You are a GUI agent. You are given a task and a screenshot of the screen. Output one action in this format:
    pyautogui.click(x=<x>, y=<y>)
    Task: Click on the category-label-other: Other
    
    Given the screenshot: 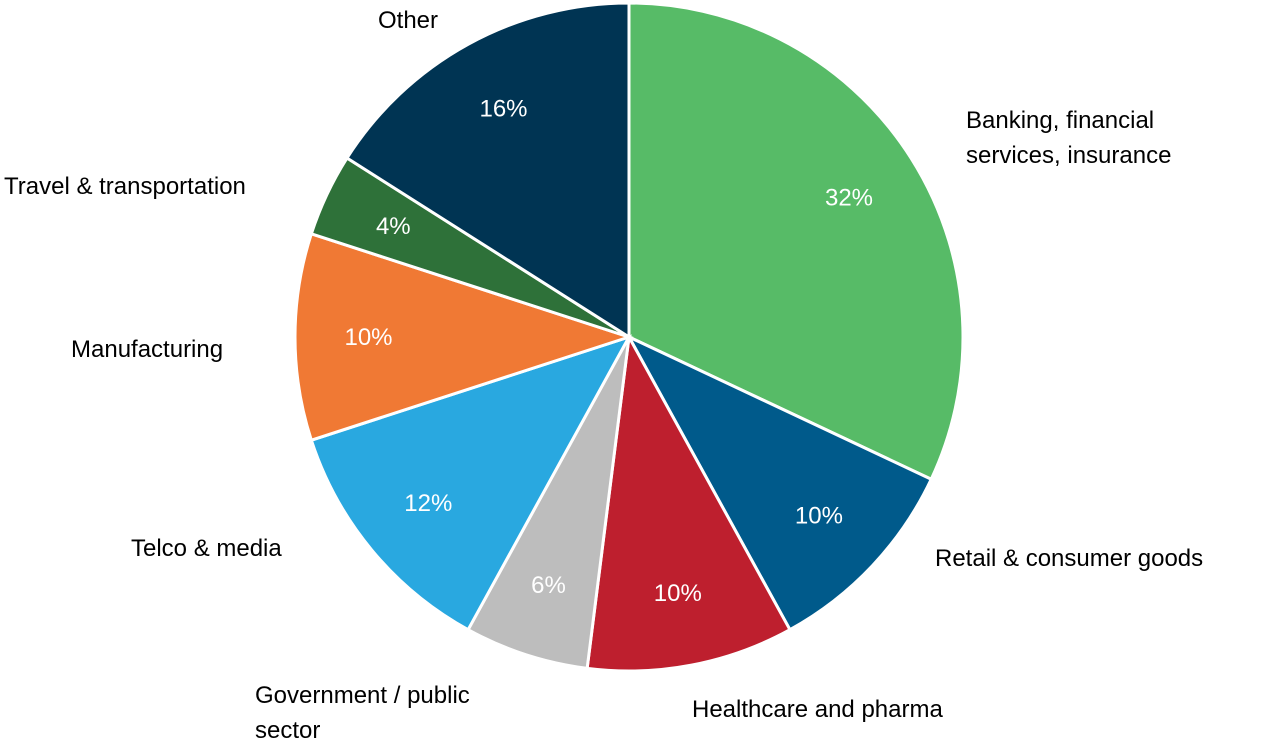 What is the action you would take?
    pyautogui.click(x=408, y=20)
    